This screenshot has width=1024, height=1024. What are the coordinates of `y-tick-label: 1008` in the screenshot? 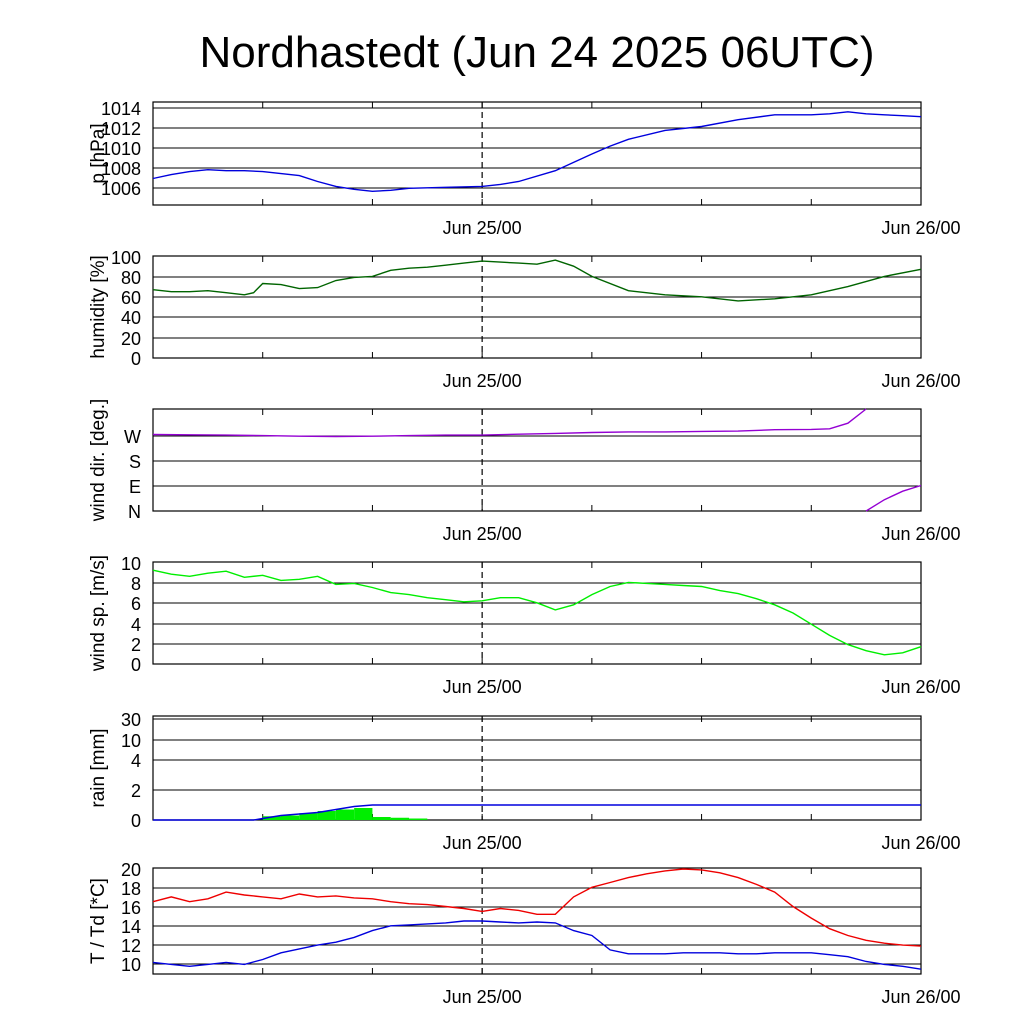 It's located at (121, 169).